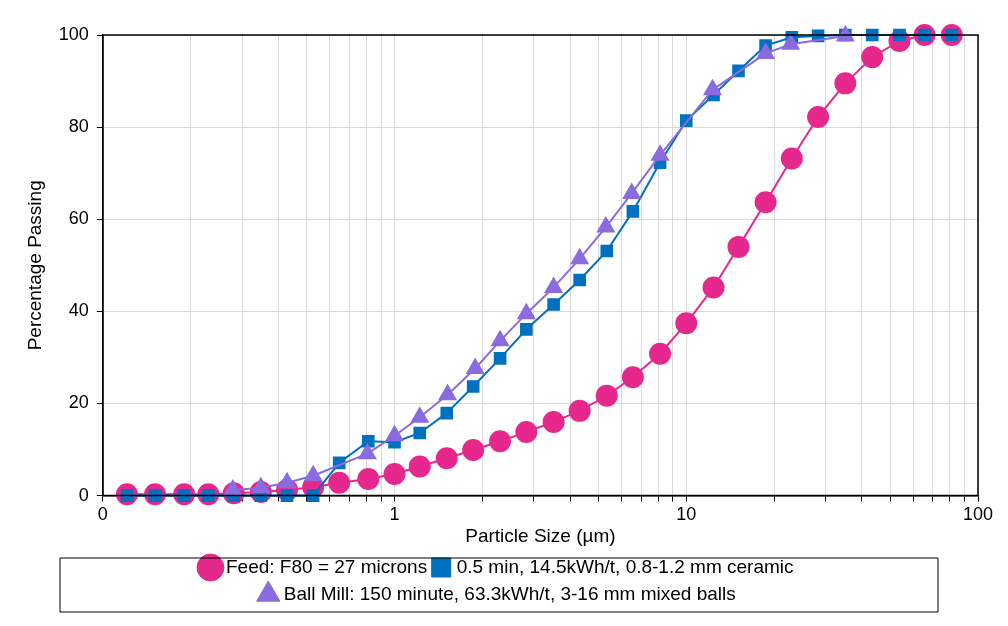 The image size is (1008, 626). I want to click on x-tick-label: 100, so click(978, 514).